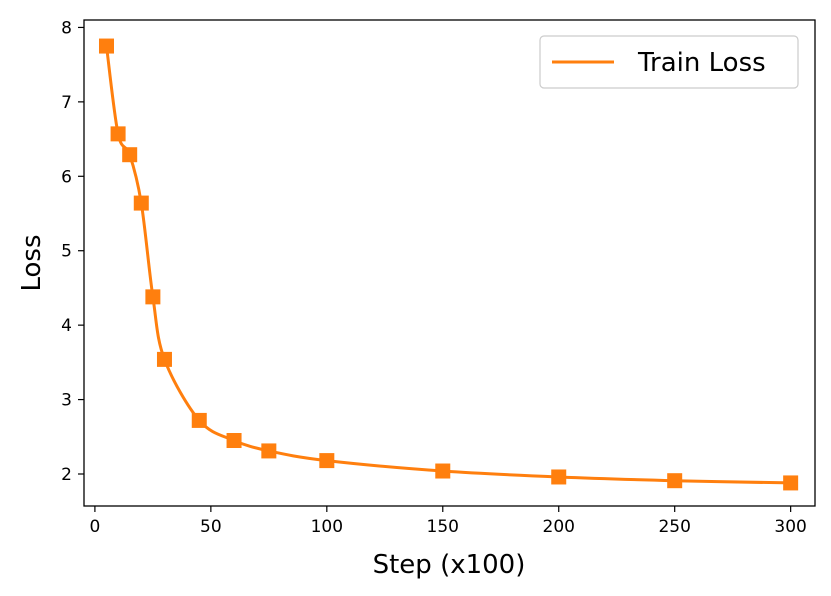 The image size is (831, 596). Describe the element at coordinates (94, 527) in the screenshot. I see `x-tick-label: 0` at that location.